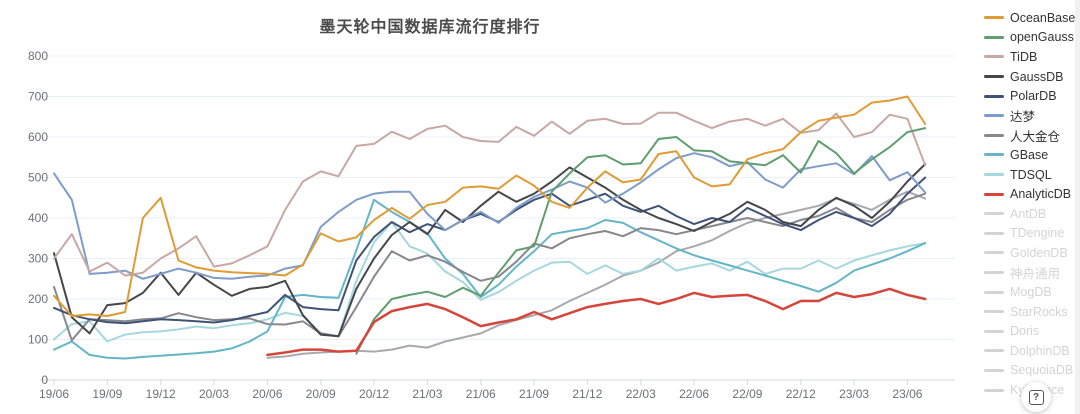  I want to click on legend-item-shenzhou-tongyong: 神舟通用, so click(1030, 273).